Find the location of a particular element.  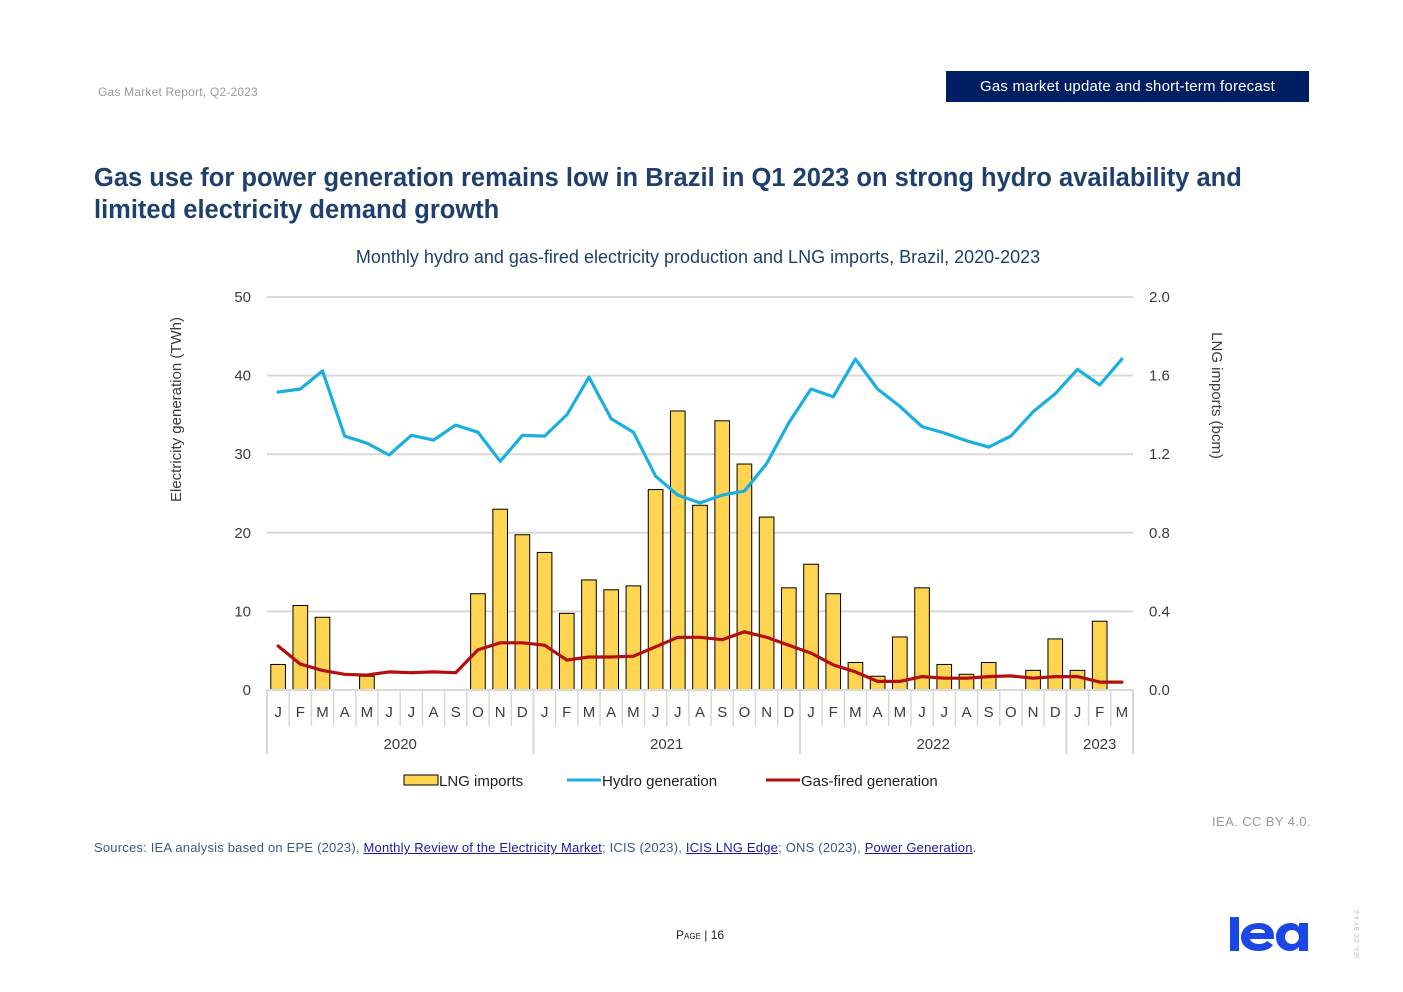

chart-credit: IEA. CC BY 4.0. is located at coordinates (1261, 821).